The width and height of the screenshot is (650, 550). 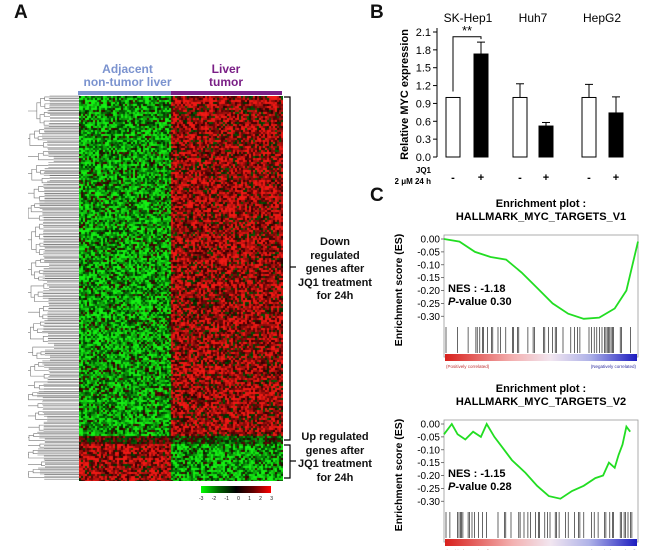 What do you see at coordinates (602, 18) in the screenshot?
I see `group-title: HepG2` at bounding box center [602, 18].